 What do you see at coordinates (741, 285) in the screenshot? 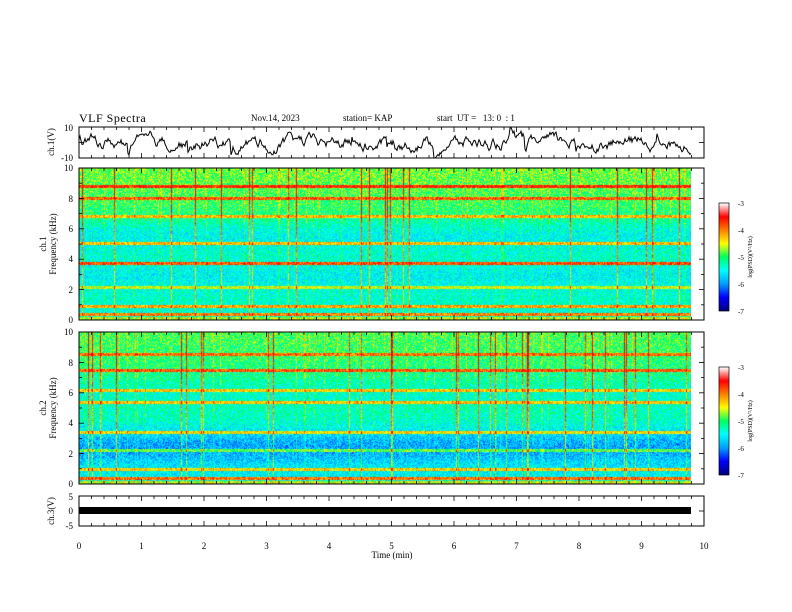
I see `ch1-cbar-tick: -6` at bounding box center [741, 285].